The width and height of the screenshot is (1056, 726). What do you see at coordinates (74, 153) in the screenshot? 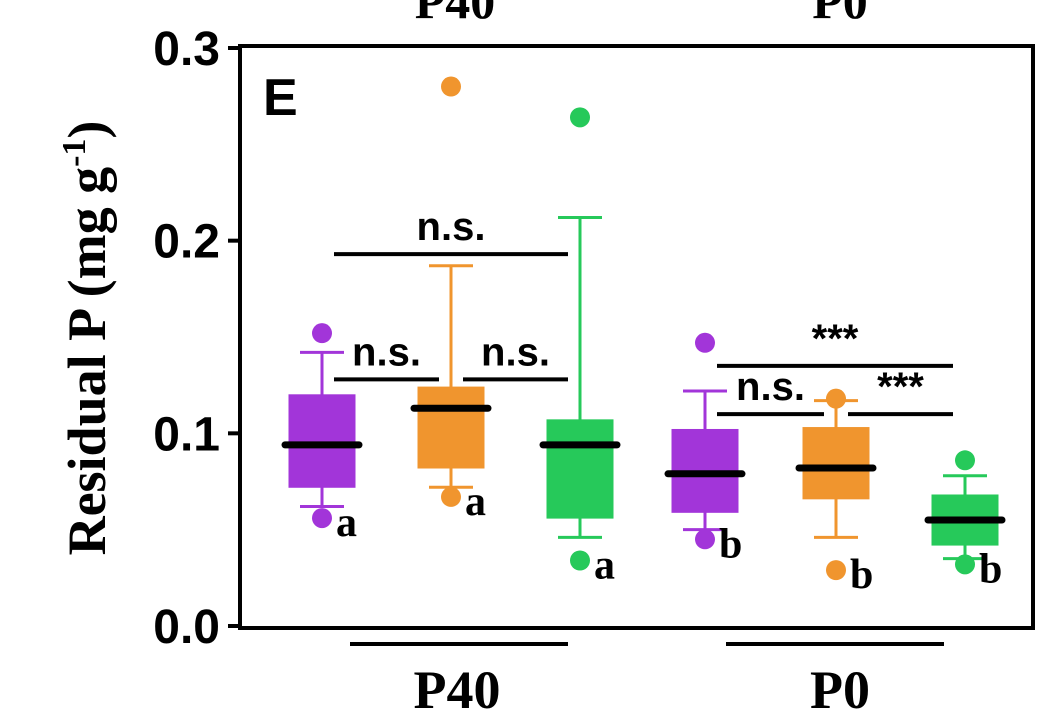
I see `y-axis-title-superscript: -1` at bounding box center [74, 153].